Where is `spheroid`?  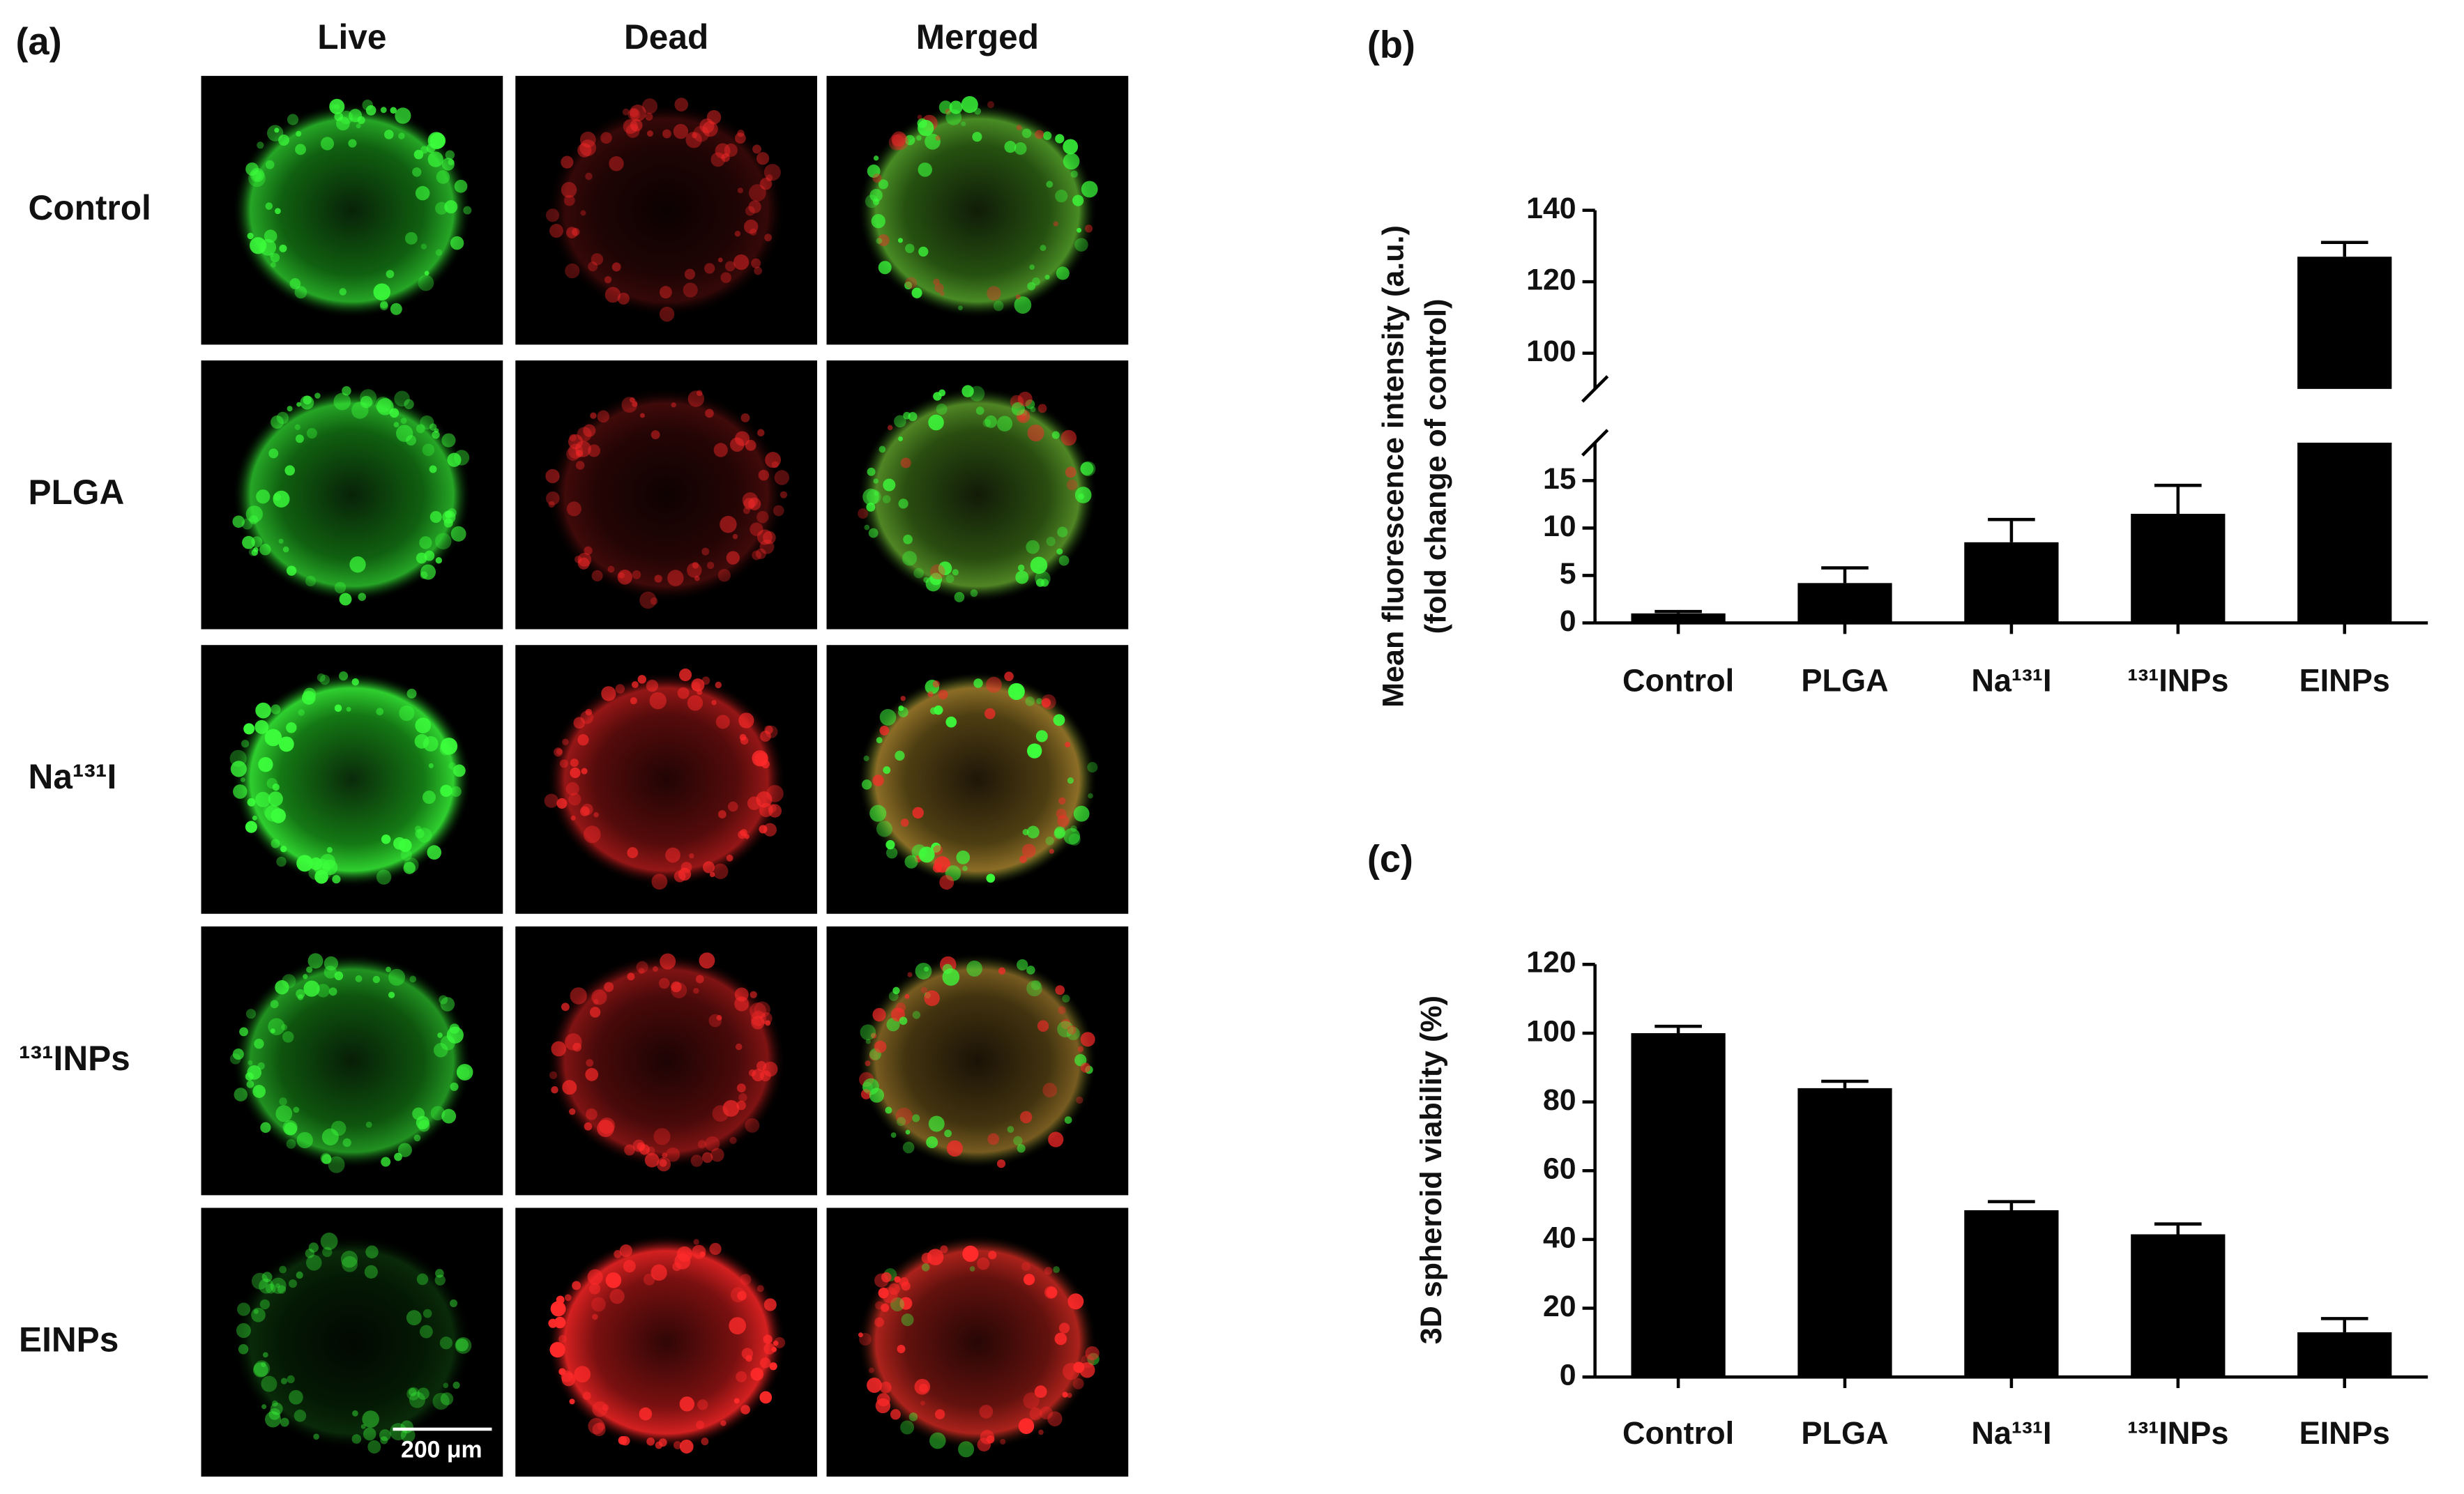 spheroid is located at coordinates (666, 495).